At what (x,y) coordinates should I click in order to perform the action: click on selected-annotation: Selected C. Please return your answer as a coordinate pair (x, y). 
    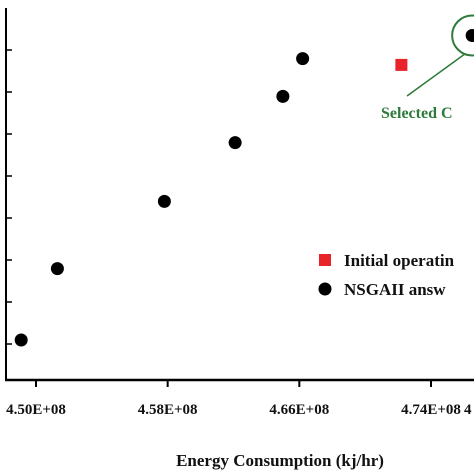
    Looking at the image, I should click on (427, 68).